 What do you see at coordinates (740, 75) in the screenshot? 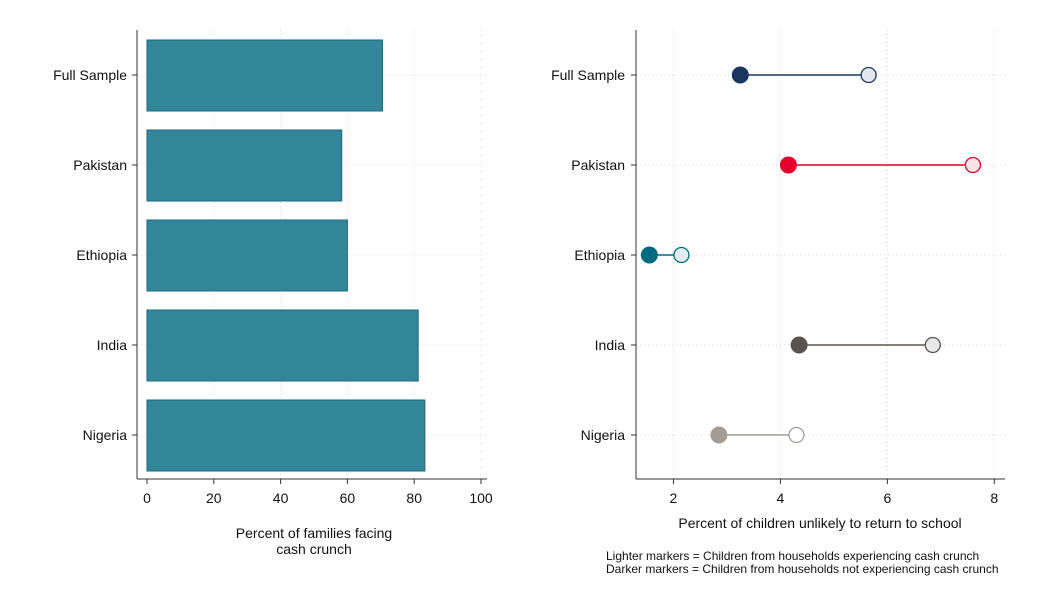
I see `marker-dark-full-sample` at bounding box center [740, 75].